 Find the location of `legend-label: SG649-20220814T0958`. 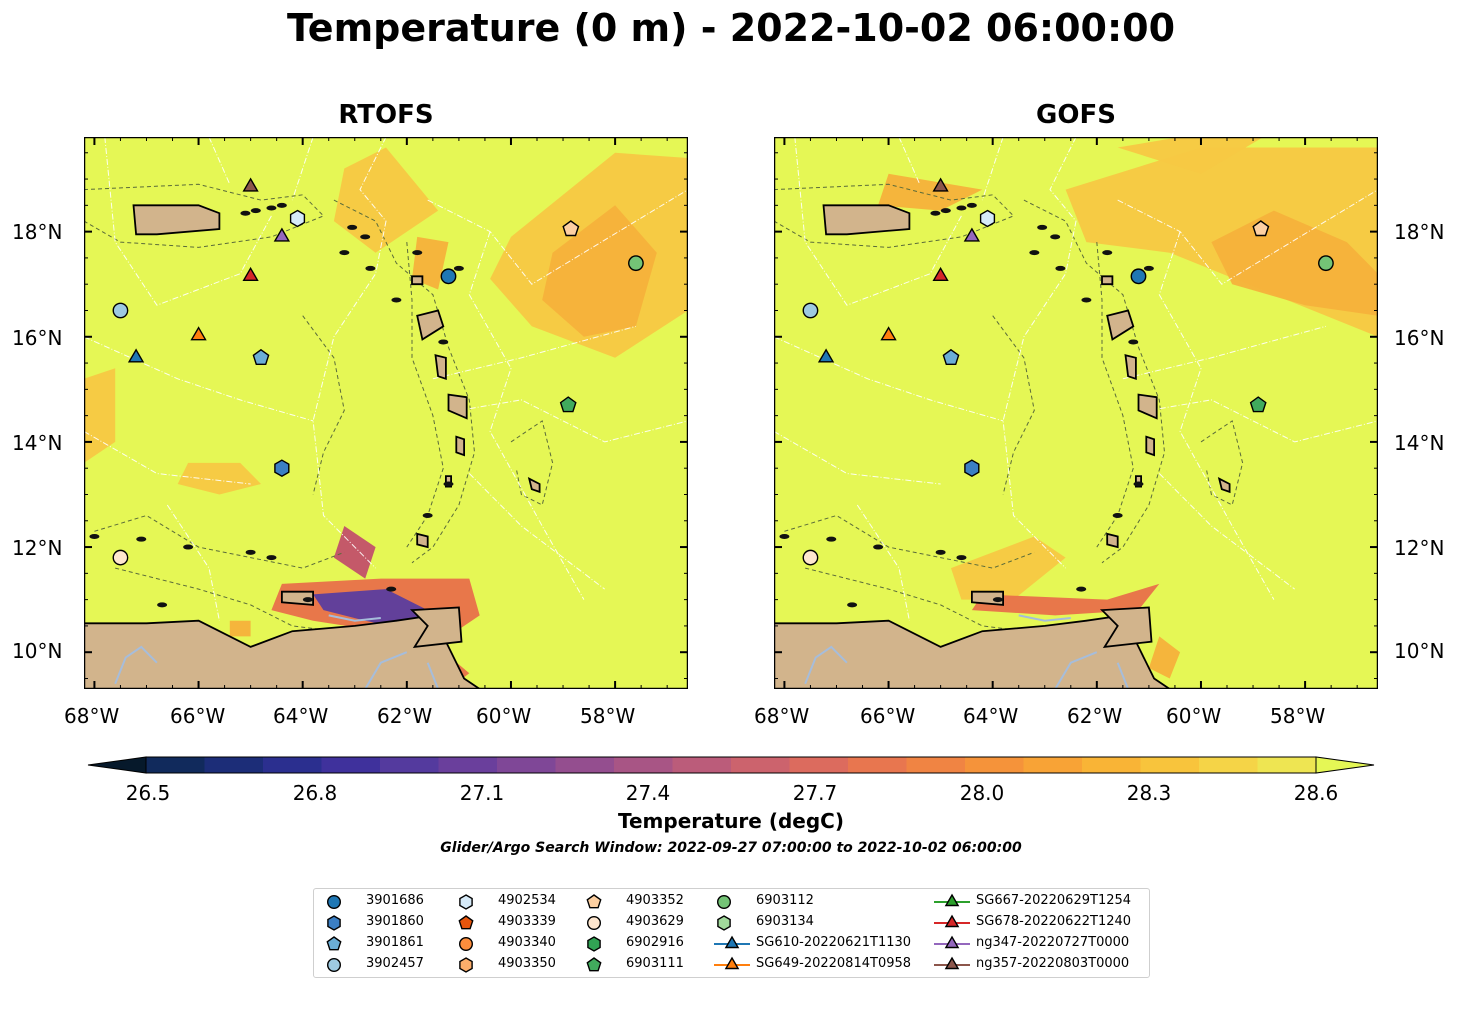

legend-label: SG649-20220814T0958 is located at coordinates (834, 963).